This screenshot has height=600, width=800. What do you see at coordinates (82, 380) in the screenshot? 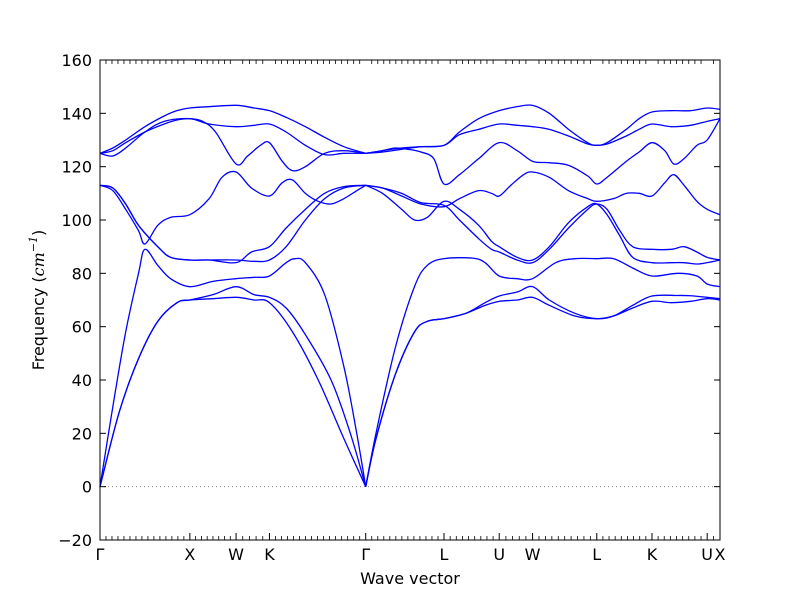
I see `y-tick-label: 40` at bounding box center [82, 380].